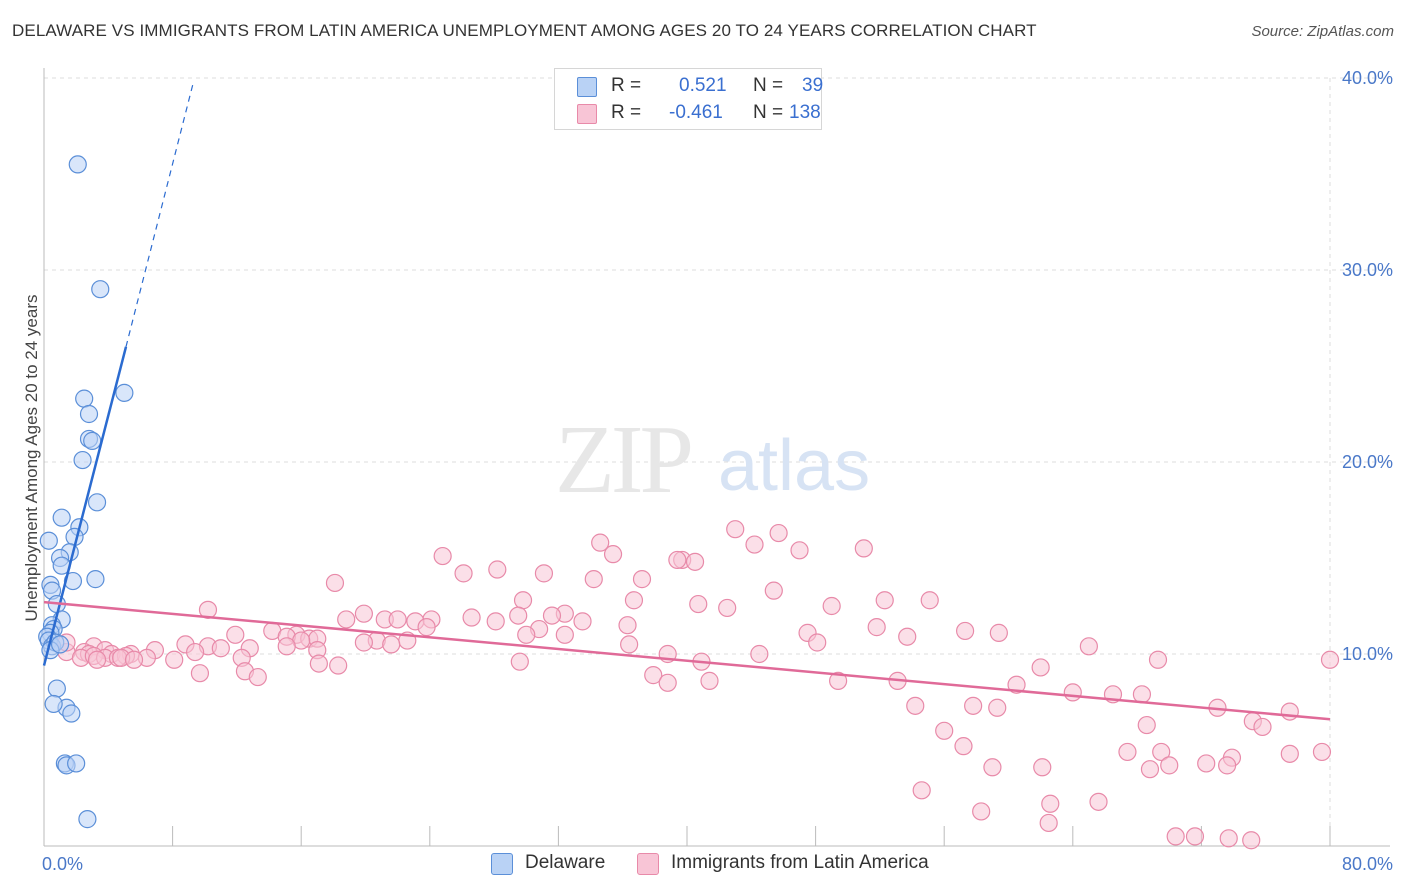 This screenshot has width=1406, height=892. What do you see at coordinates (626, 85) in the screenshot?
I see `legend-r-label: R =` at bounding box center [626, 85].